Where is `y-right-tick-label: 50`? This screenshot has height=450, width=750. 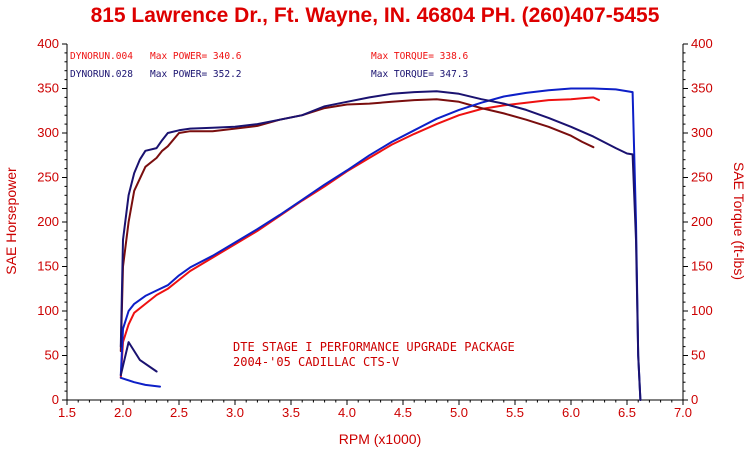 y-right-tick-label: 50 is located at coordinates (698, 355).